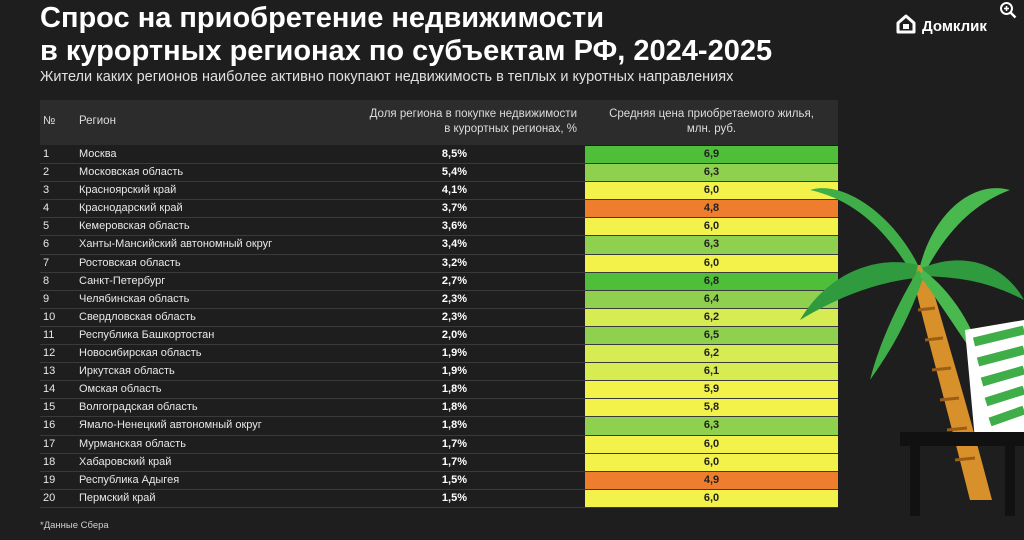 This screenshot has width=1024, height=540. Describe the element at coordinates (439, 263) in the screenshot. I see `table-row: 7 Ростовская область 3,2% 6,0` at that location.